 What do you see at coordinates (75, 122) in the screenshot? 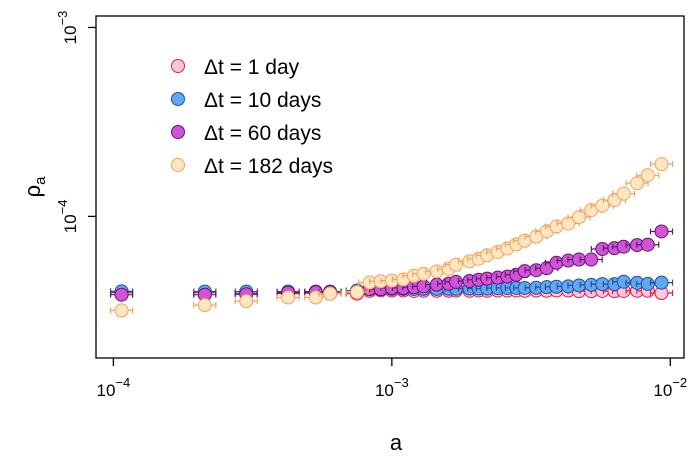
I see `y-axis: 10−410−3` at bounding box center [75, 122].